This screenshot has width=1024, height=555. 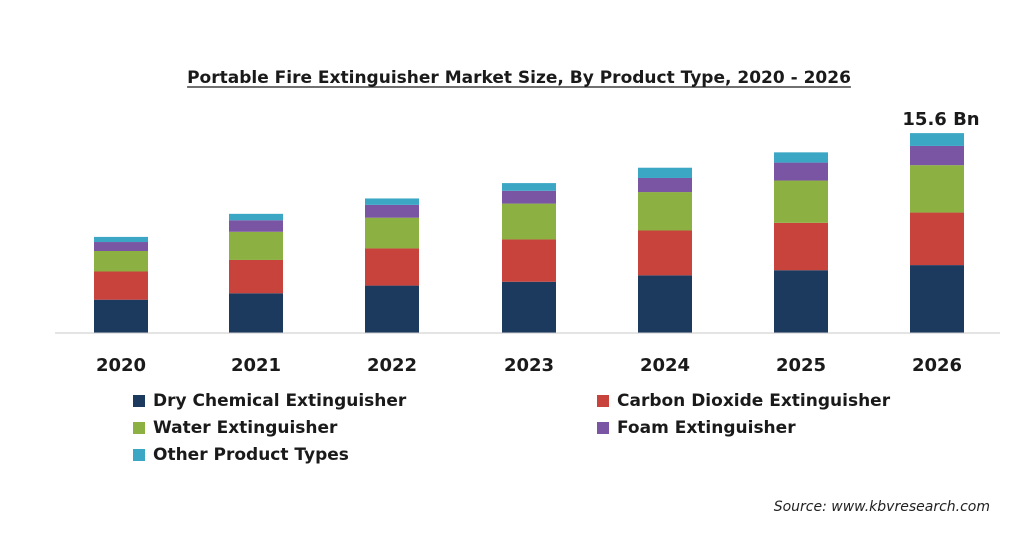 What do you see at coordinates (665, 253) in the screenshot?
I see `bar-2024-carbon-dioxide-extinguisher` at bounding box center [665, 253].